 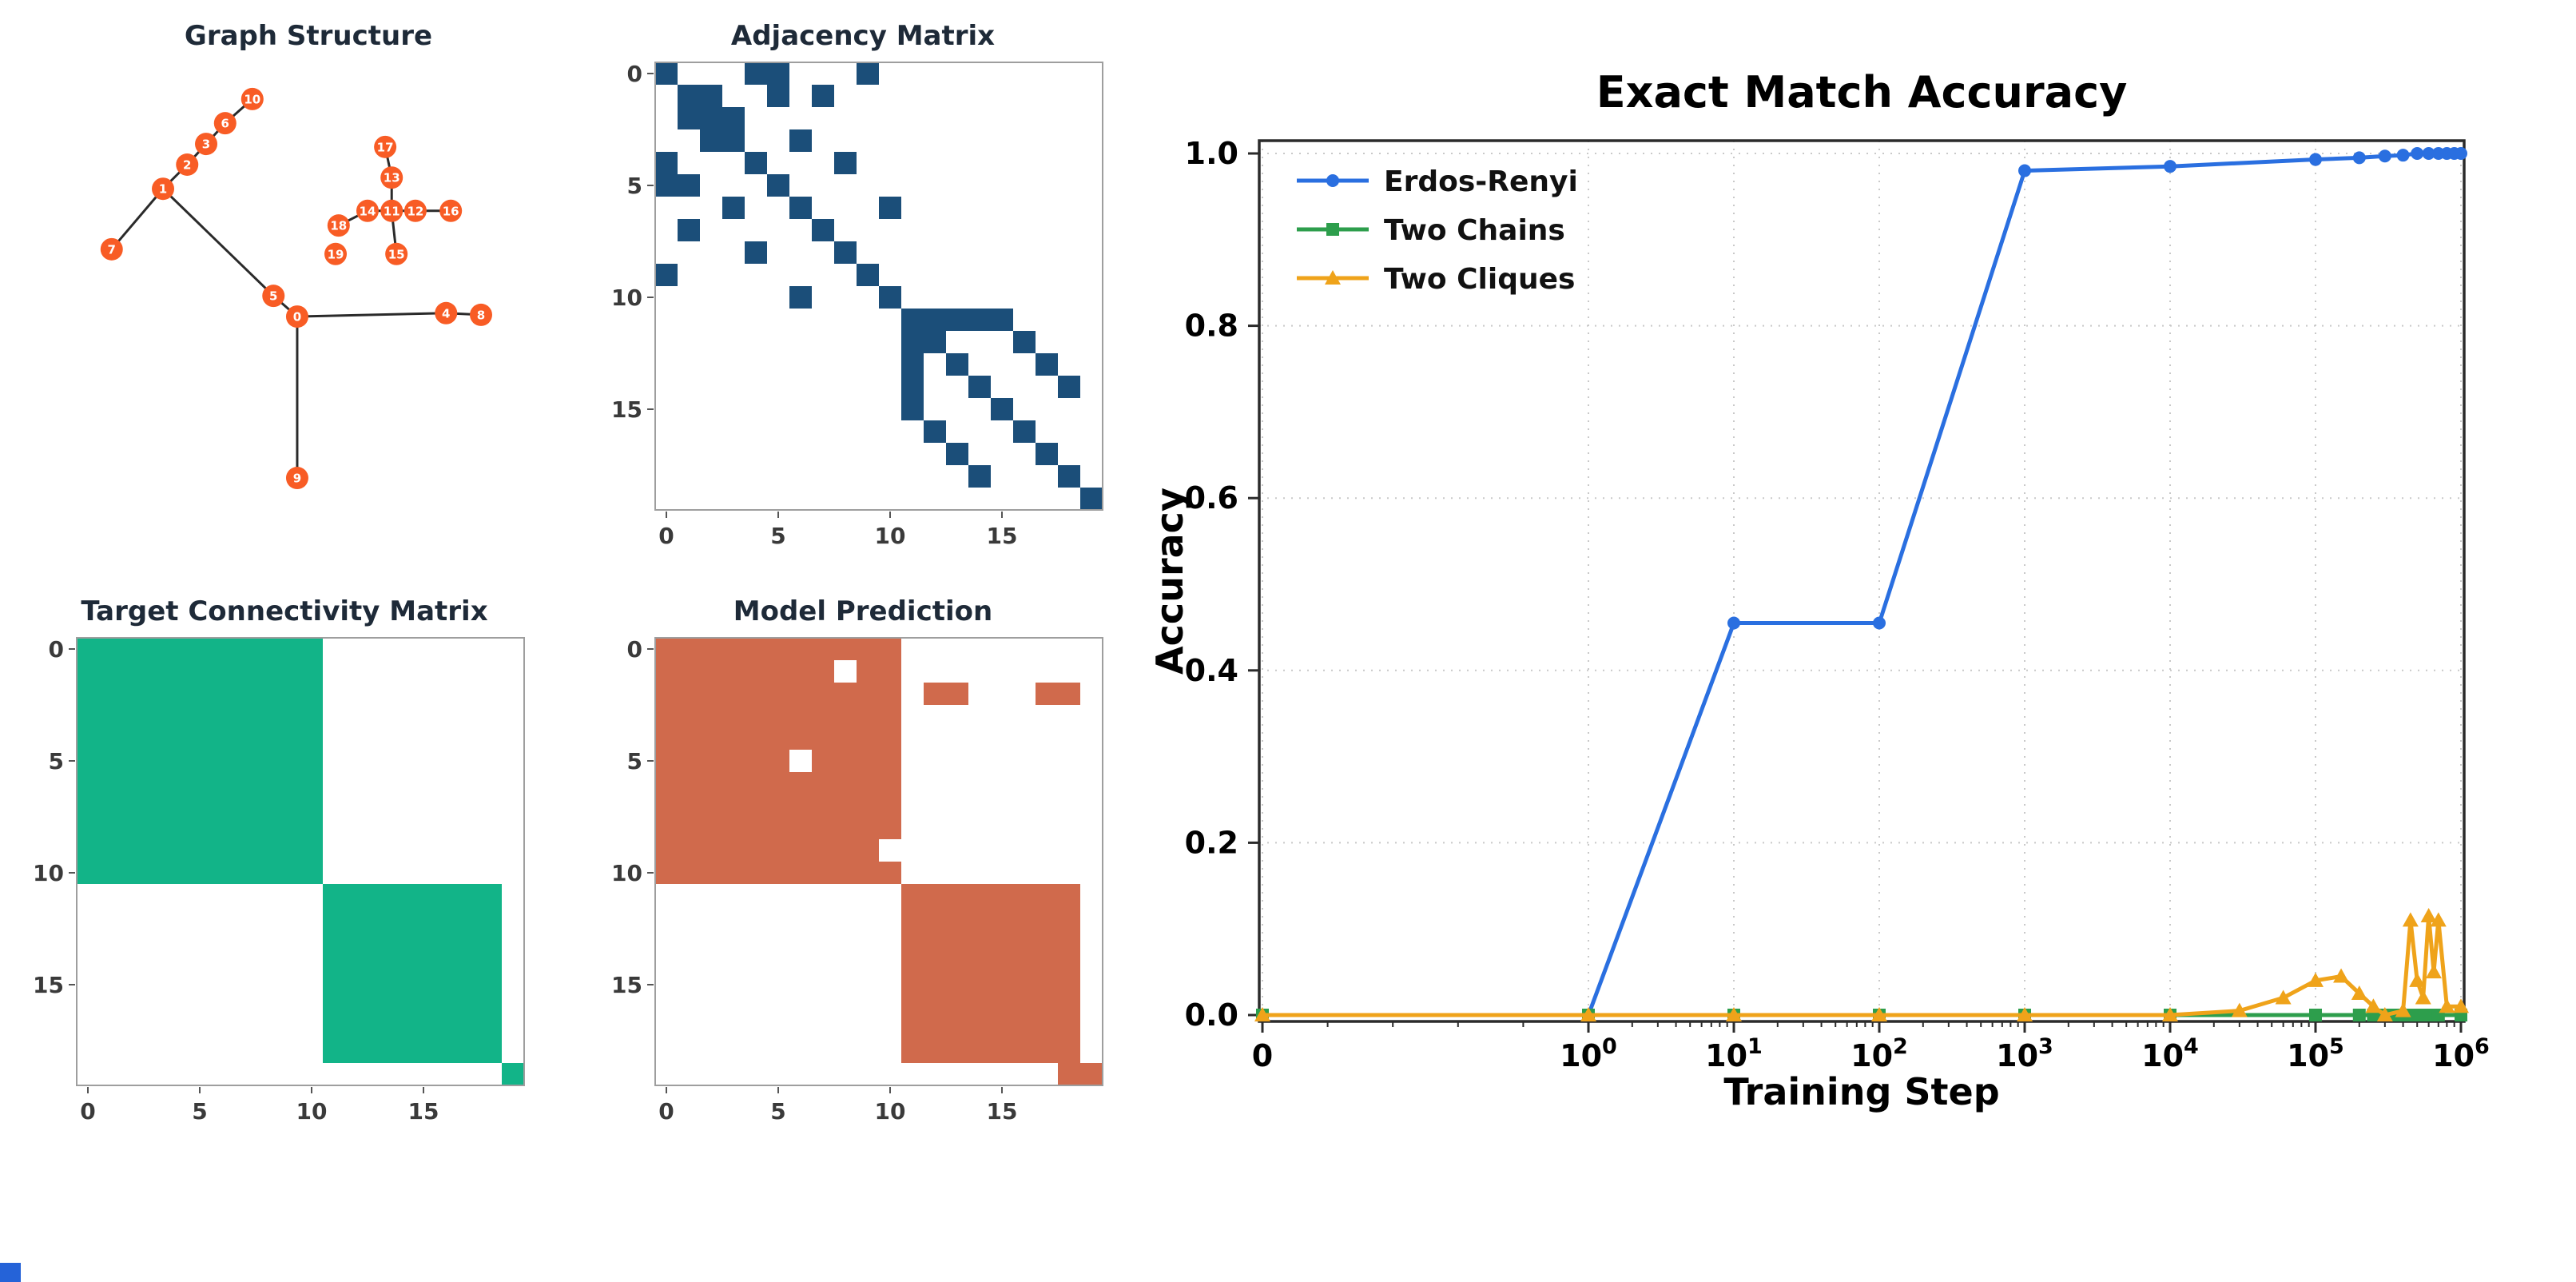 What do you see at coordinates (451, 211) in the screenshot?
I see `svg-text: 16` at bounding box center [451, 211].